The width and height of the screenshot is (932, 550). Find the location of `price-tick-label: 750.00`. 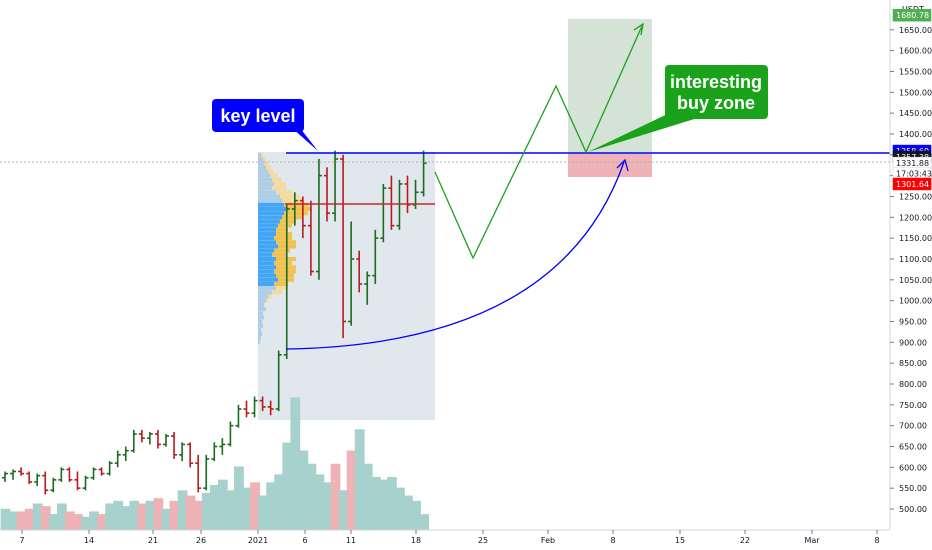

price-tick-label: 750.00 is located at coordinates (913, 405).